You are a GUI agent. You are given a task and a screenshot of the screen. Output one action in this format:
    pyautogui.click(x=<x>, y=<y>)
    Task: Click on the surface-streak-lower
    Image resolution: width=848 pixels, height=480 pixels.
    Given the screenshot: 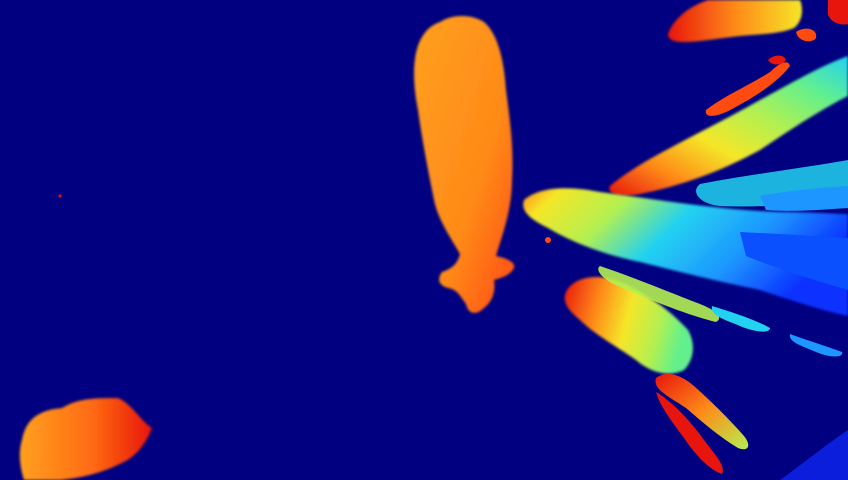 What is the action you would take?
    pyautogui.click(x=659, y=294)
    